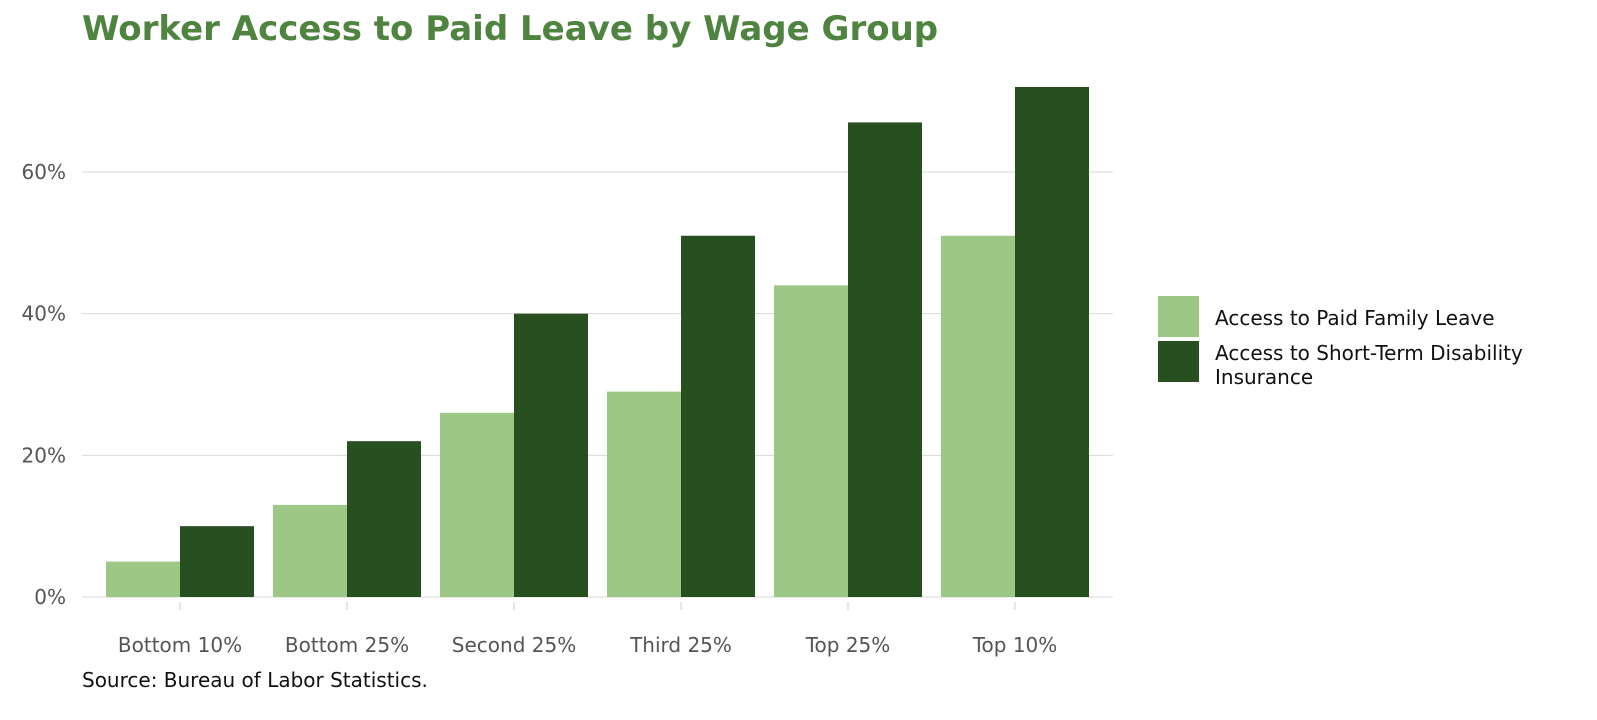 The height and width of the screenshot is (720, 1597). I want to click on y-tick-label: 40%, so click(44, 314).